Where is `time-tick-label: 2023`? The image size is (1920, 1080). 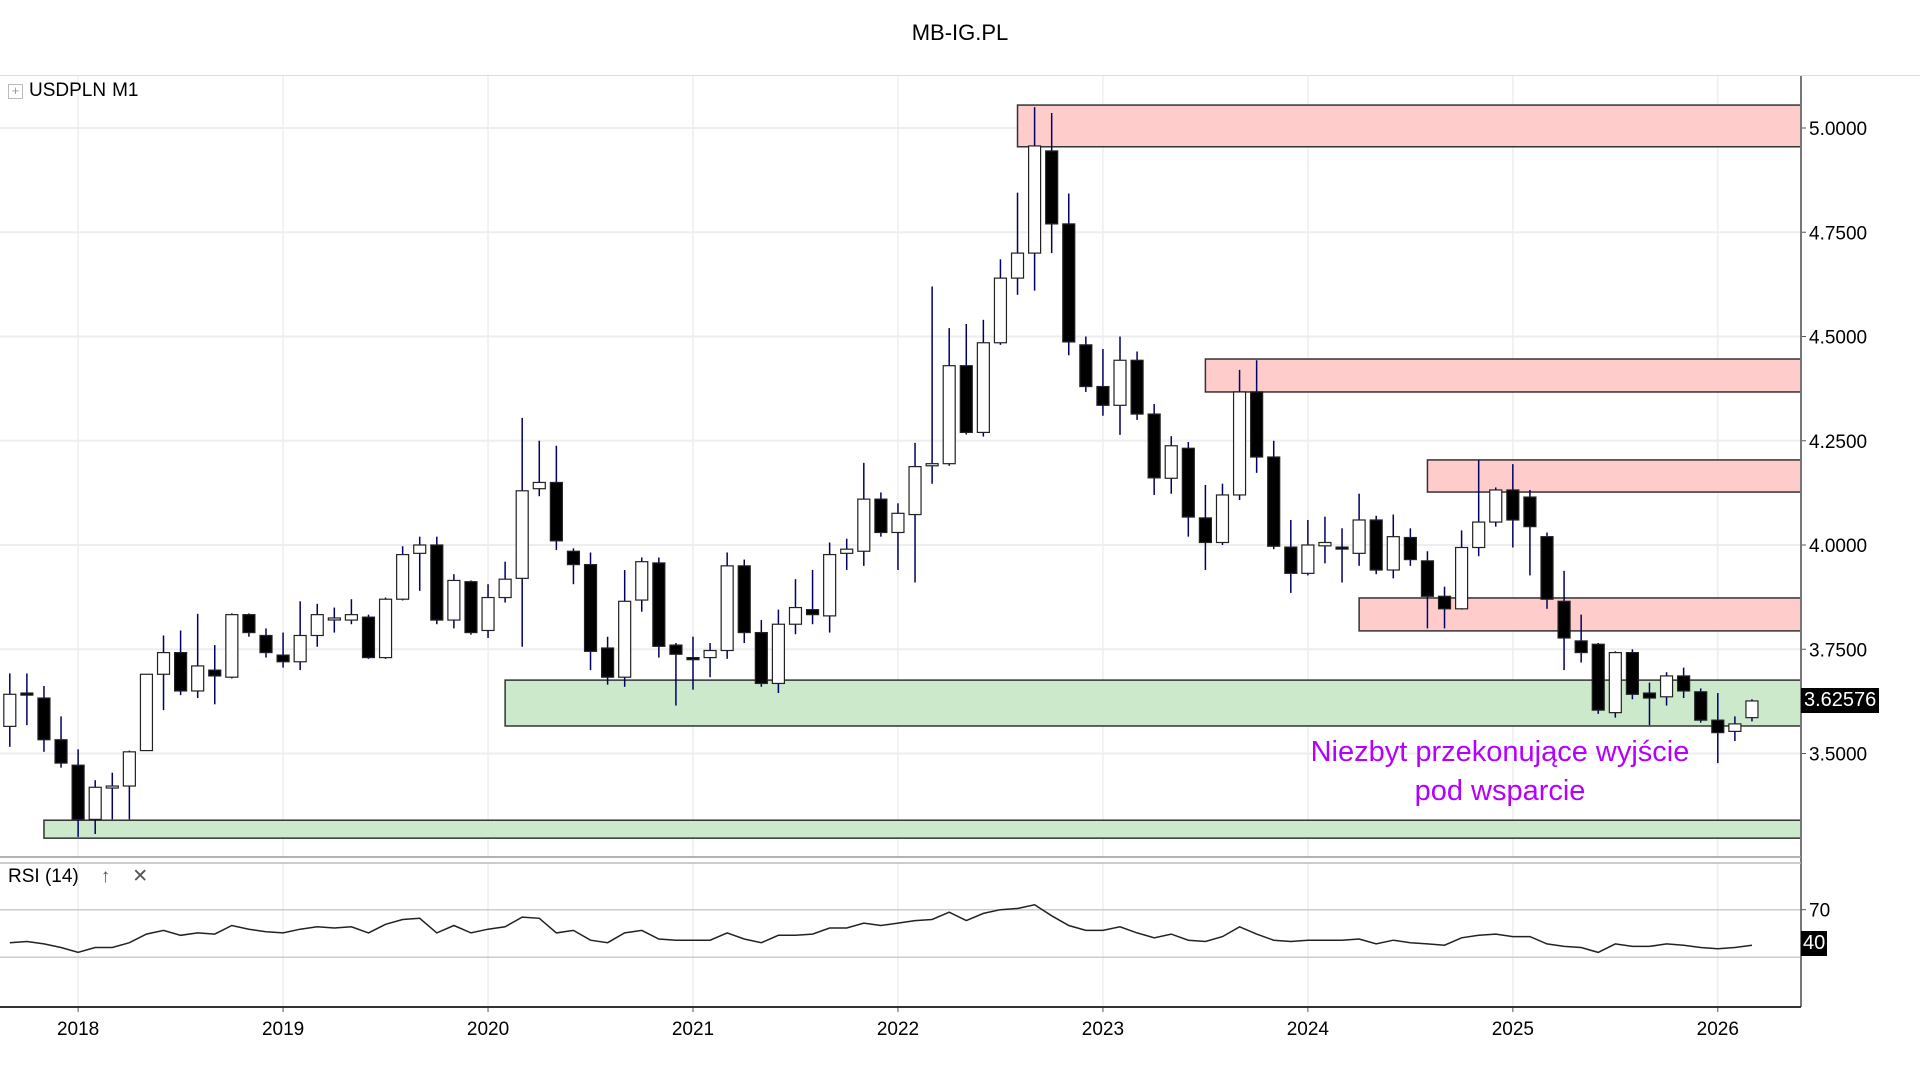 time-tick-label: 2023 is located at coordinates (1103, 1029).